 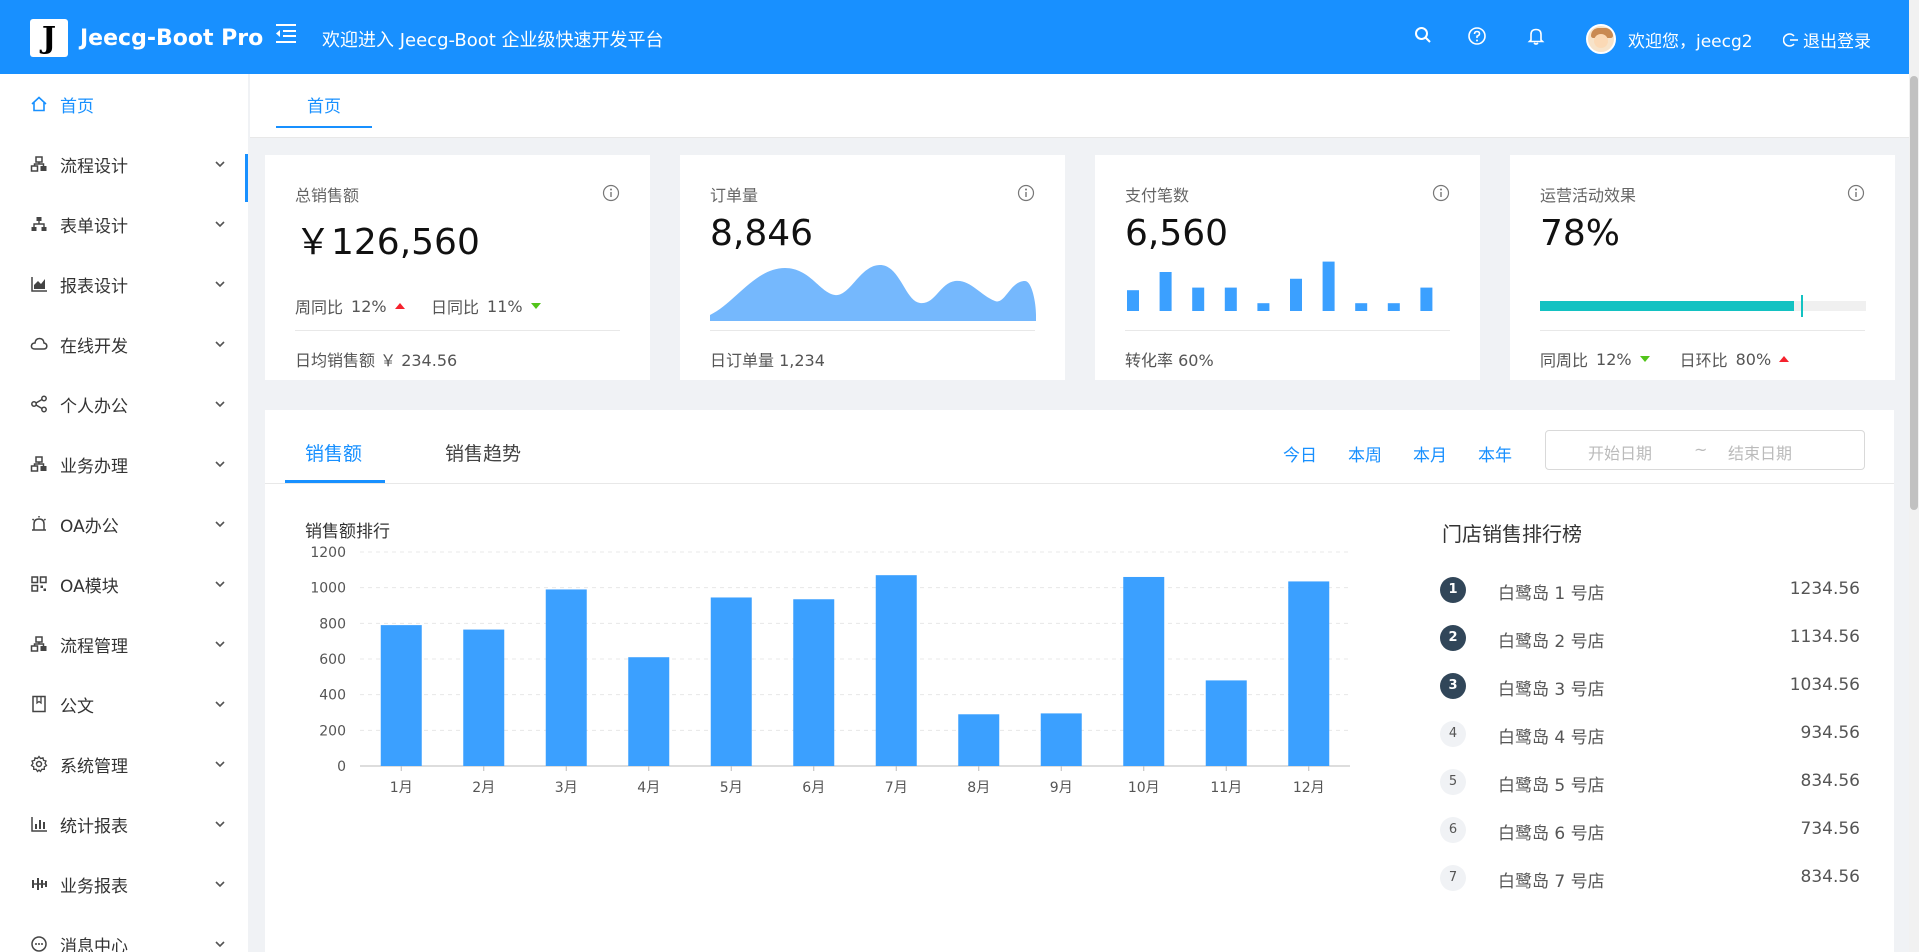 I want to click on card-value: ￥126,560, so click(x=387, y=242).